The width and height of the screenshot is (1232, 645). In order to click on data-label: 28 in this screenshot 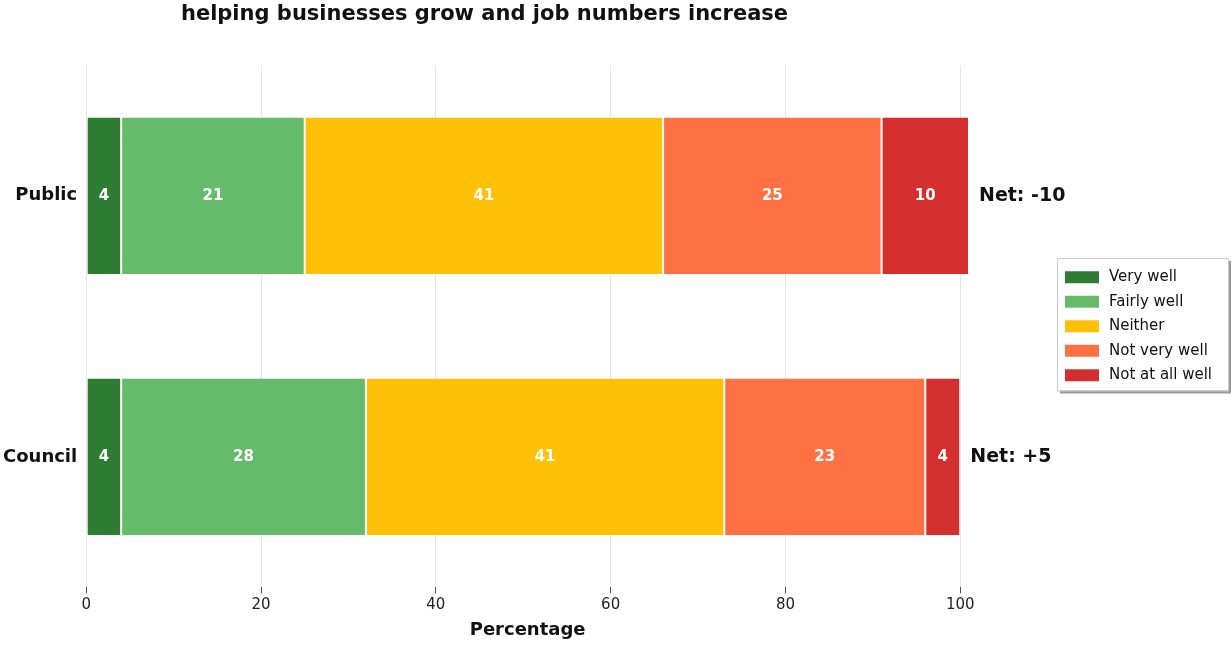, I will do `click(243, 455)`.